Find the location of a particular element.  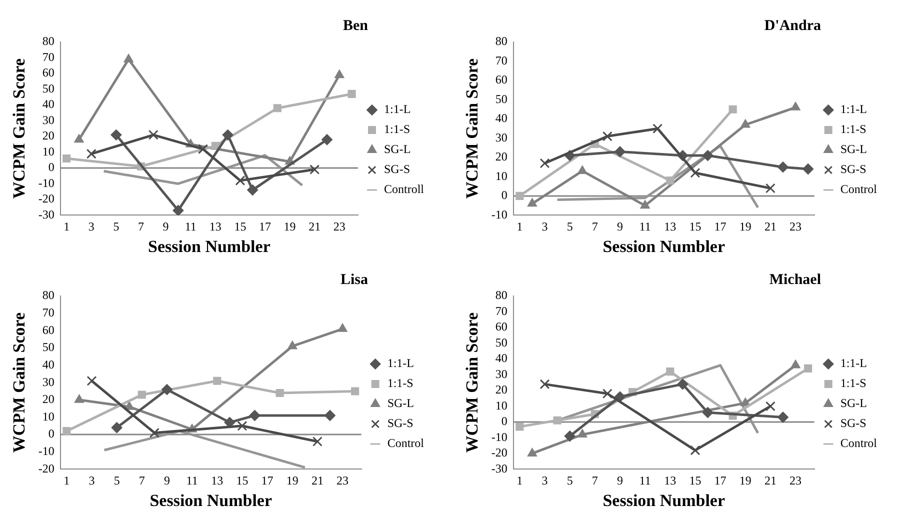

chart-title: D'Andra is located at coordinates (792, 26).